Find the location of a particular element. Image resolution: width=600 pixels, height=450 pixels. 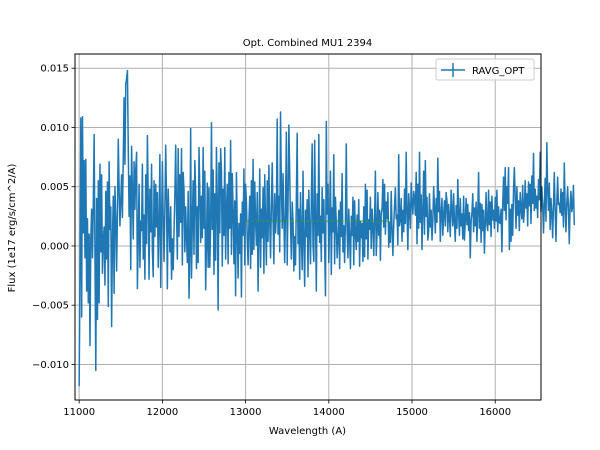

x-axis-ticks: 11000 12000 13000 14000 15000 16000 is located at coordinates (287, 409).